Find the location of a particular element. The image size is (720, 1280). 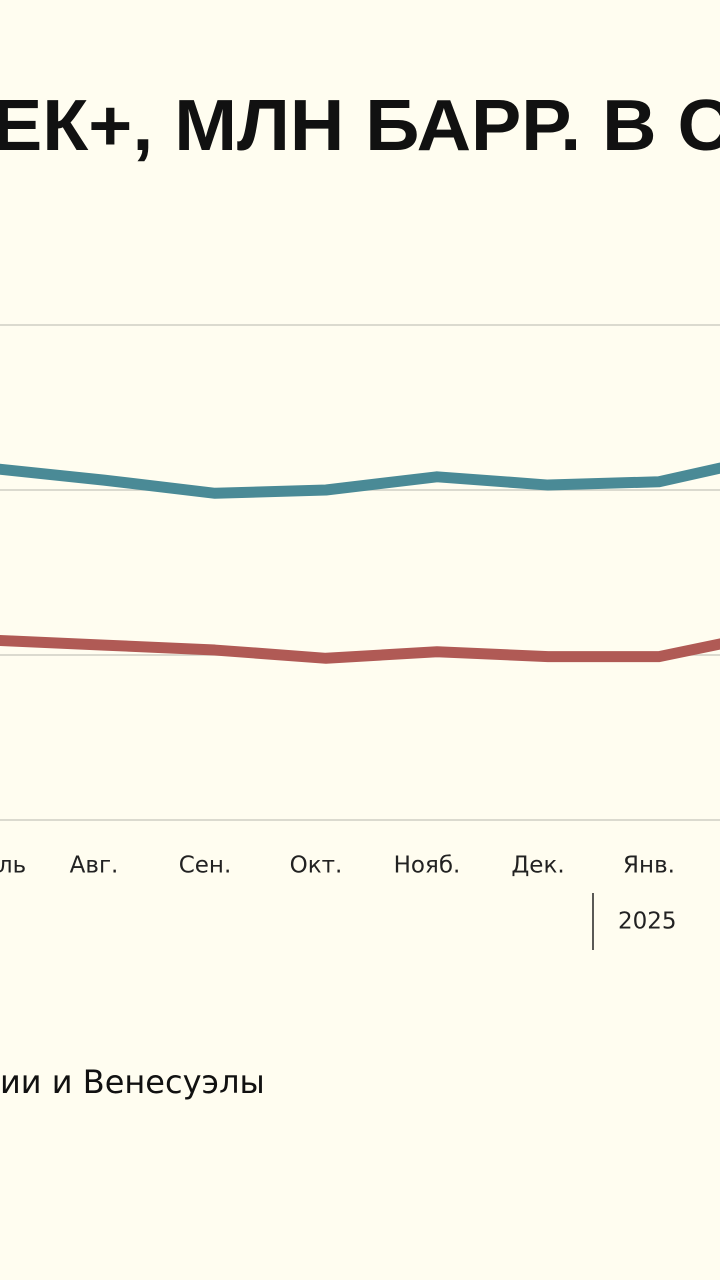

year-label: 2025 is located at coordinates (647, 922).